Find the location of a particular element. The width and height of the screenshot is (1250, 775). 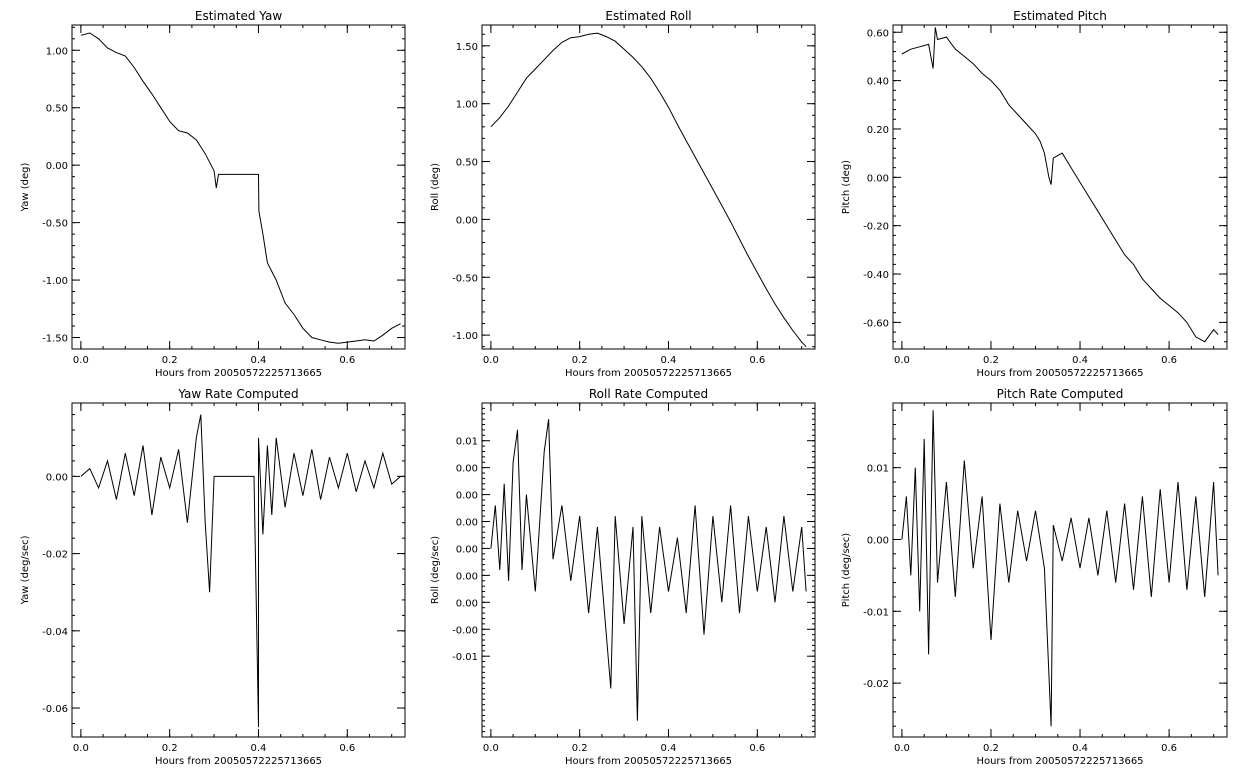

chart-title: Yaw Rate Computed is located at coordinates (237, 394).